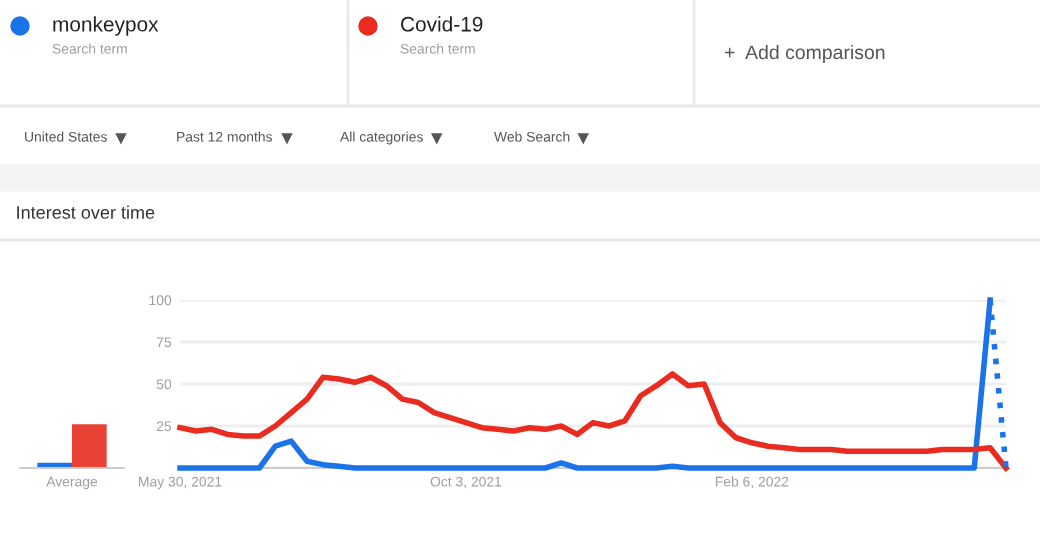  What do you see at coordinates (804, 54) in the screenshot?
I see `text: + Add comparison` at bounding box center [804, 54].